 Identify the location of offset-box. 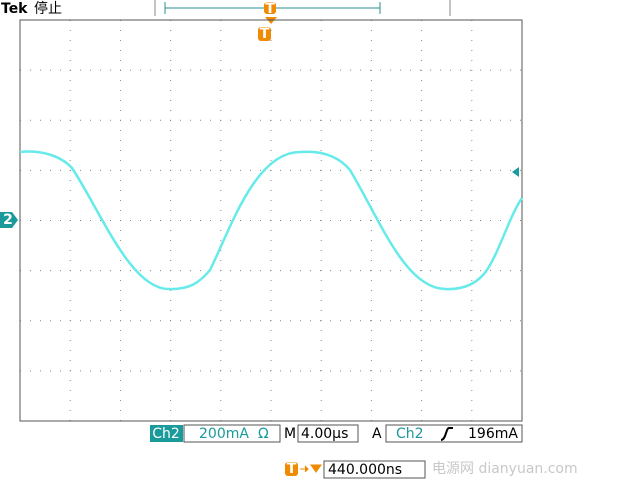
(374, 469).